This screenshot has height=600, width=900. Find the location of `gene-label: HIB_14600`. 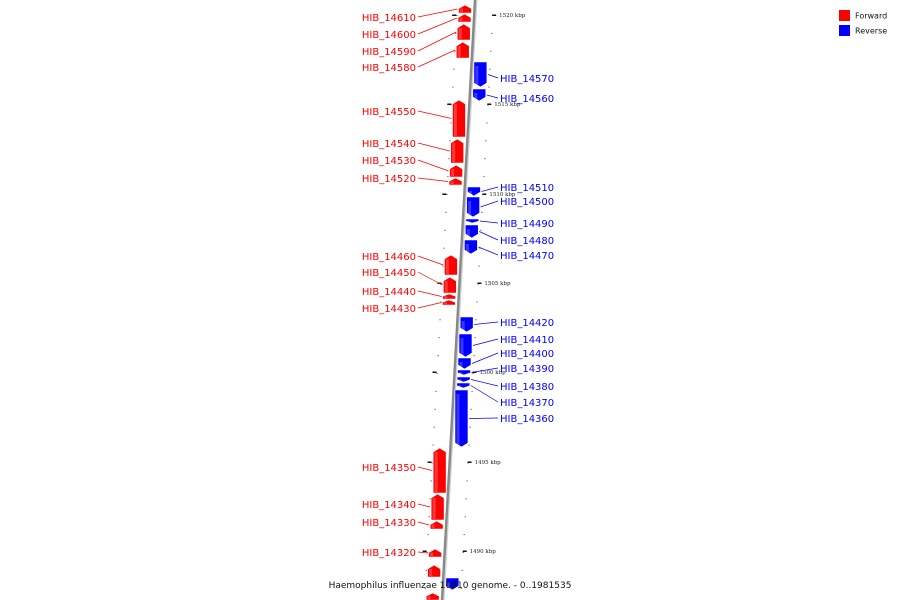

gene-label: HIB_14600 is located at coordinates (389, 35).